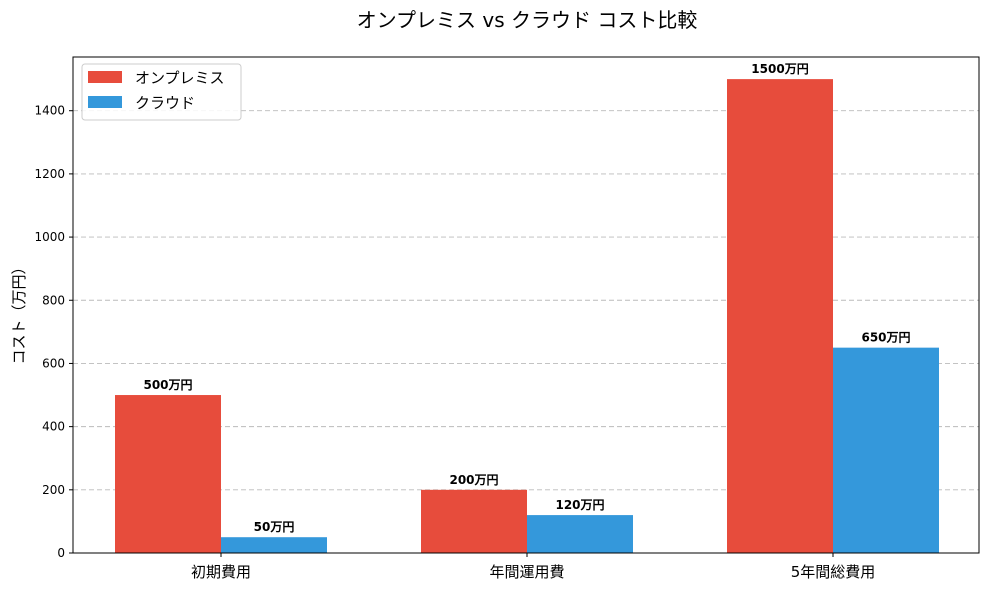  What do you see at coordinates (53, 363) in the screenshot?
I see `y-tick-label: 600` at bounding box center [53, 363].